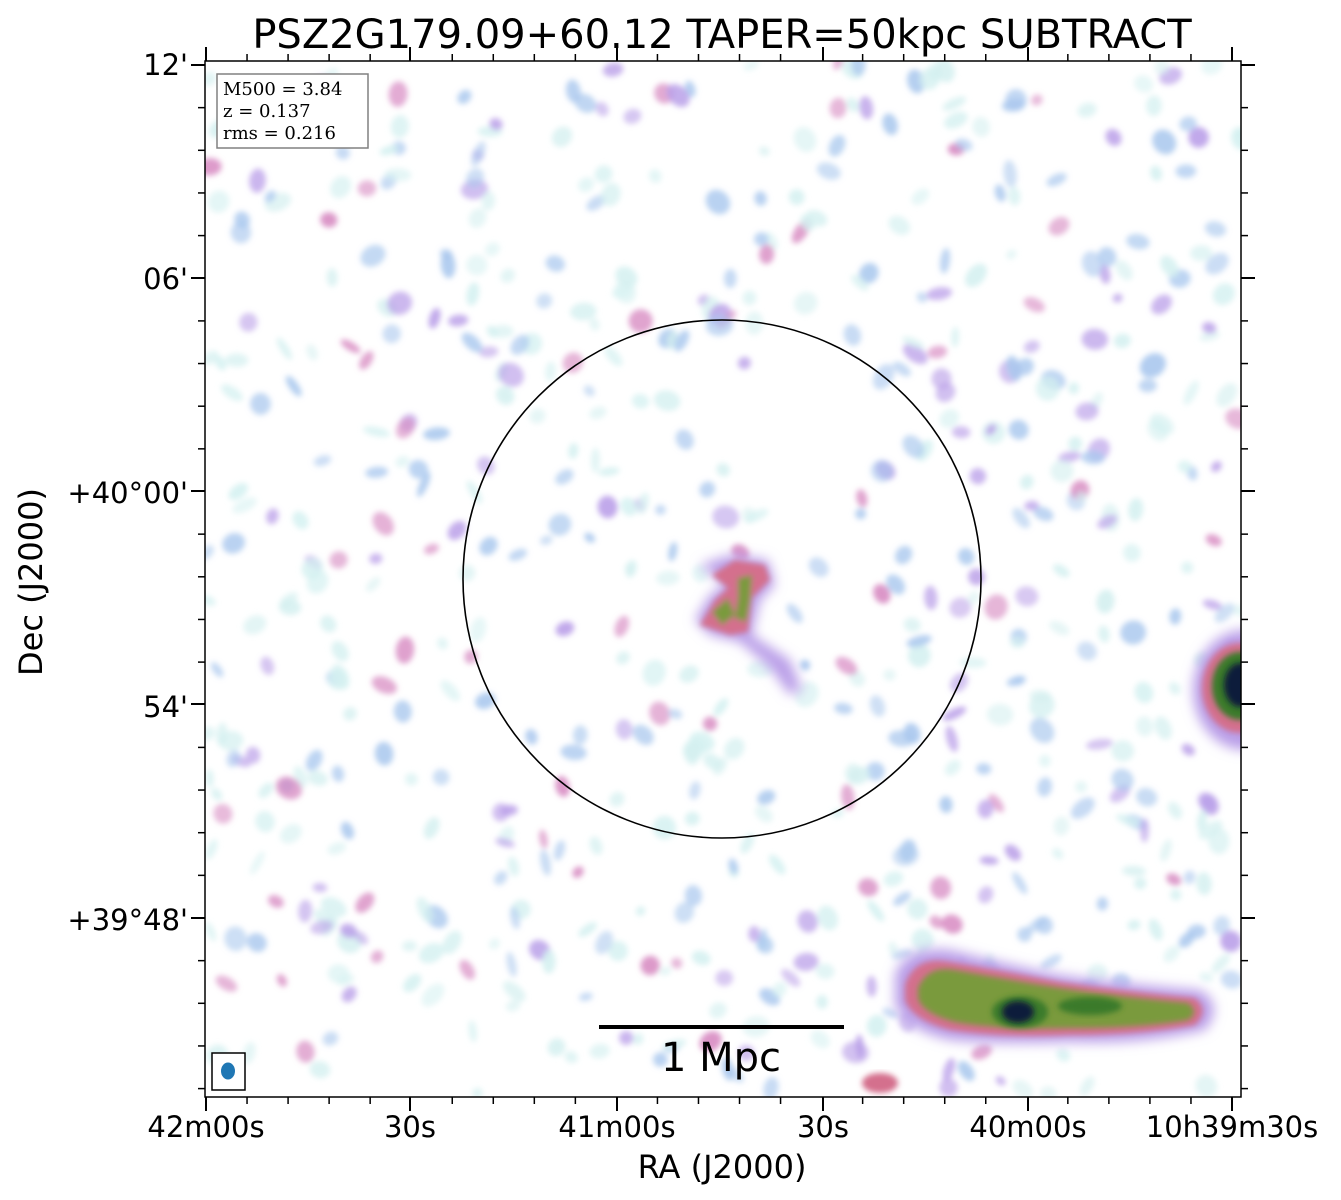 Image resolution: width=1341 pixels, height=1200 pixels. I want to click on y-axis-label: Dec (J2000), so click(31, 582).